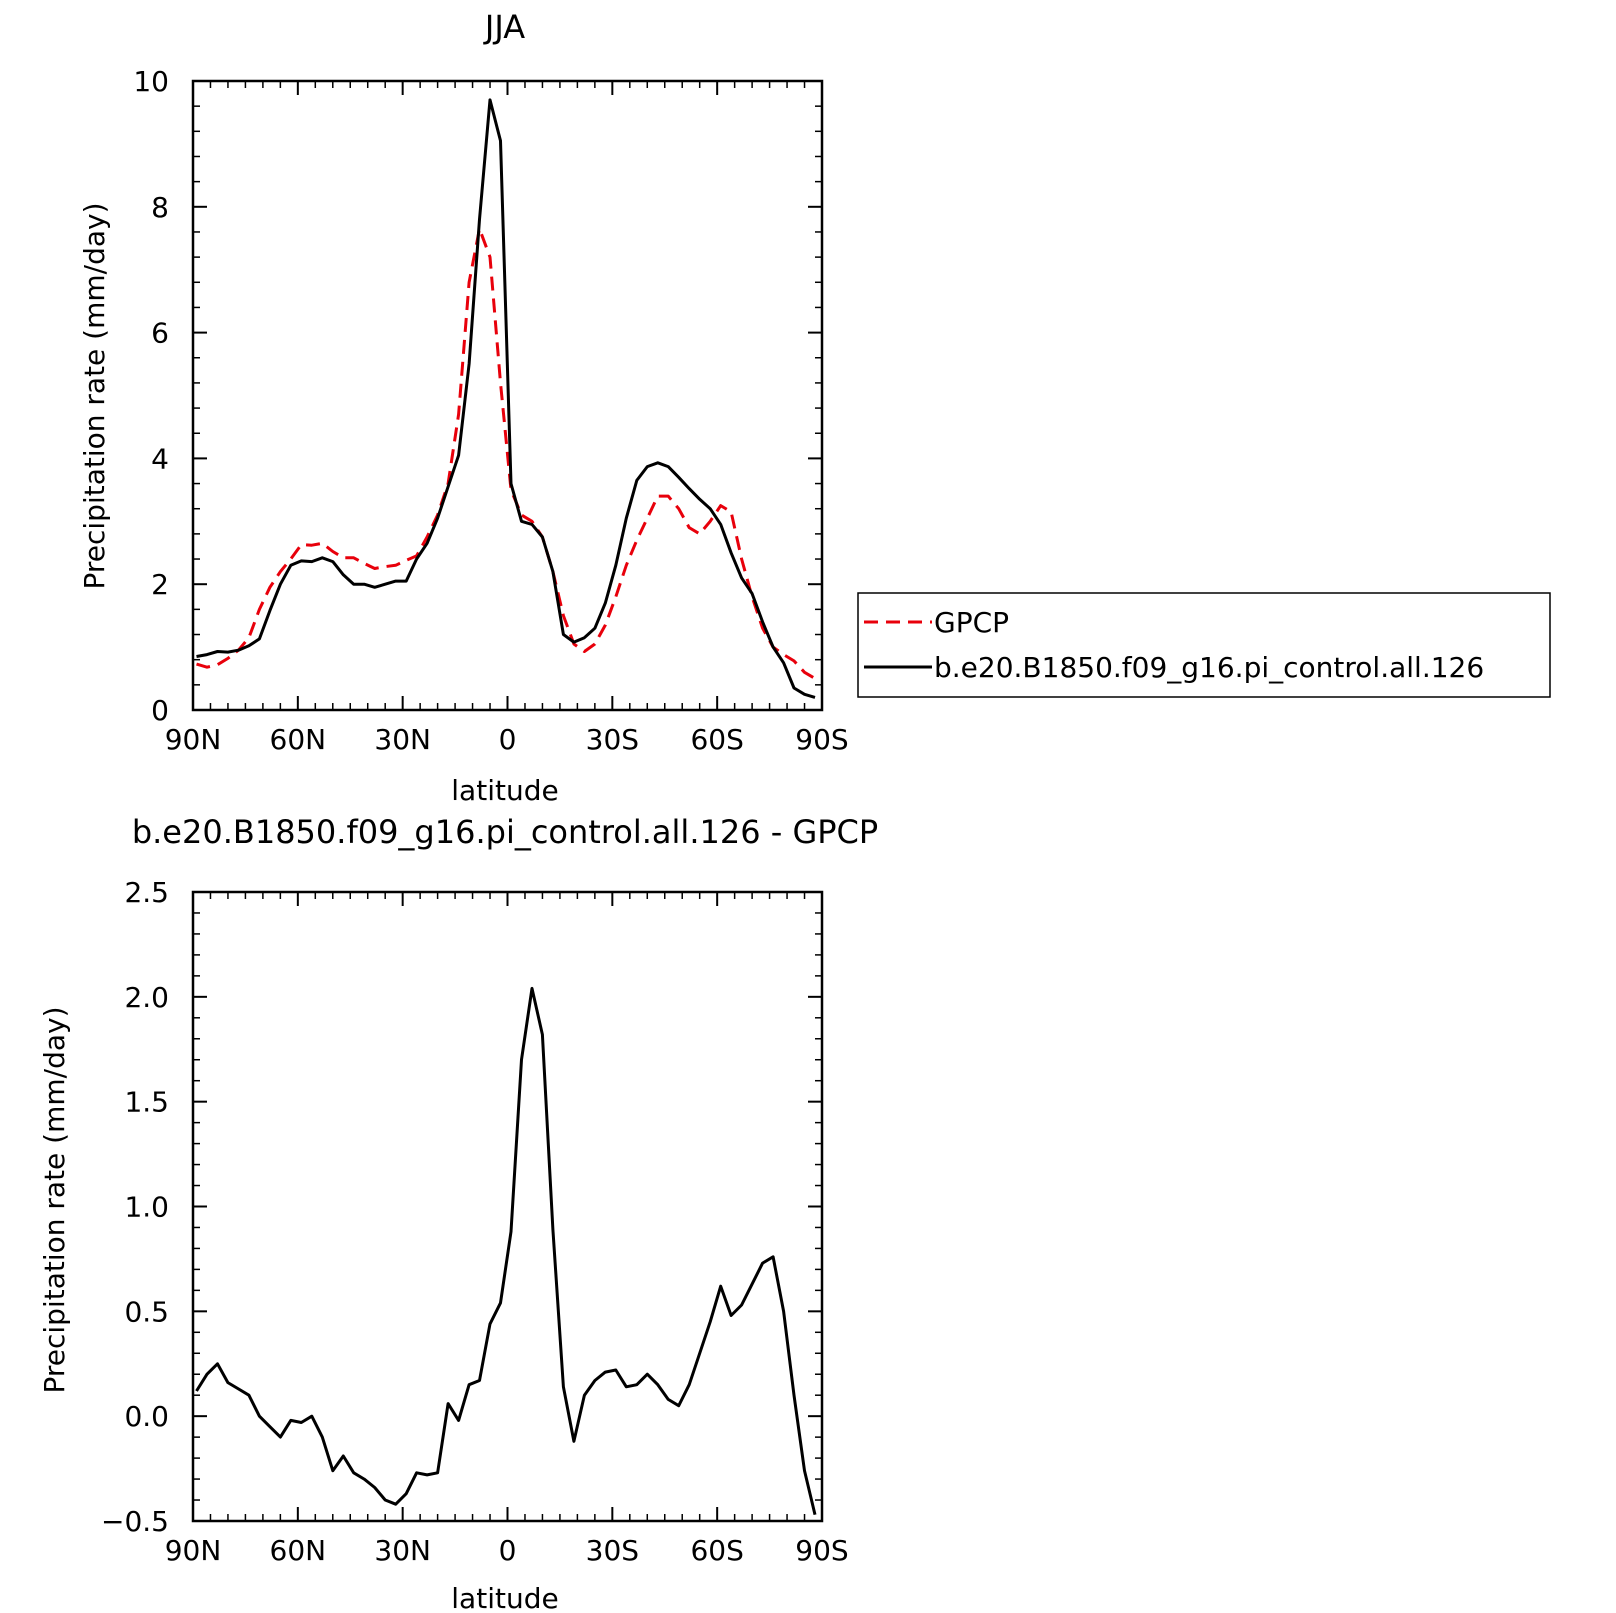  What do you see at coordinates (146, 1416) in the screenshot?
I see `bottom-panel-ytick-label: 0.0` at bounding box center [146, 1416].